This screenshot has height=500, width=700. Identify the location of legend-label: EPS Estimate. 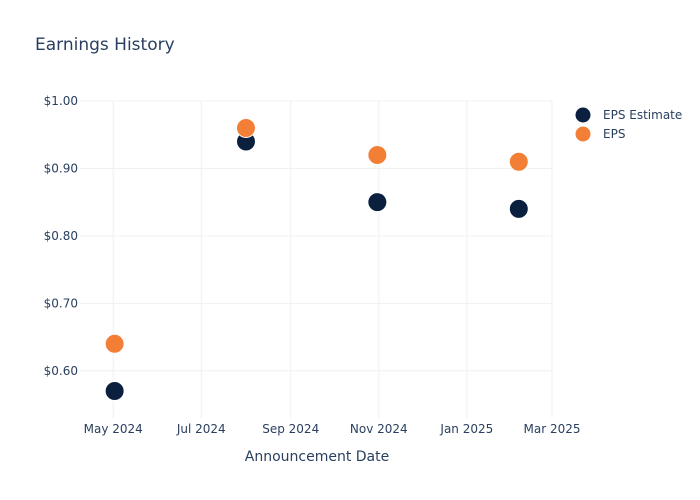
(642, 115).